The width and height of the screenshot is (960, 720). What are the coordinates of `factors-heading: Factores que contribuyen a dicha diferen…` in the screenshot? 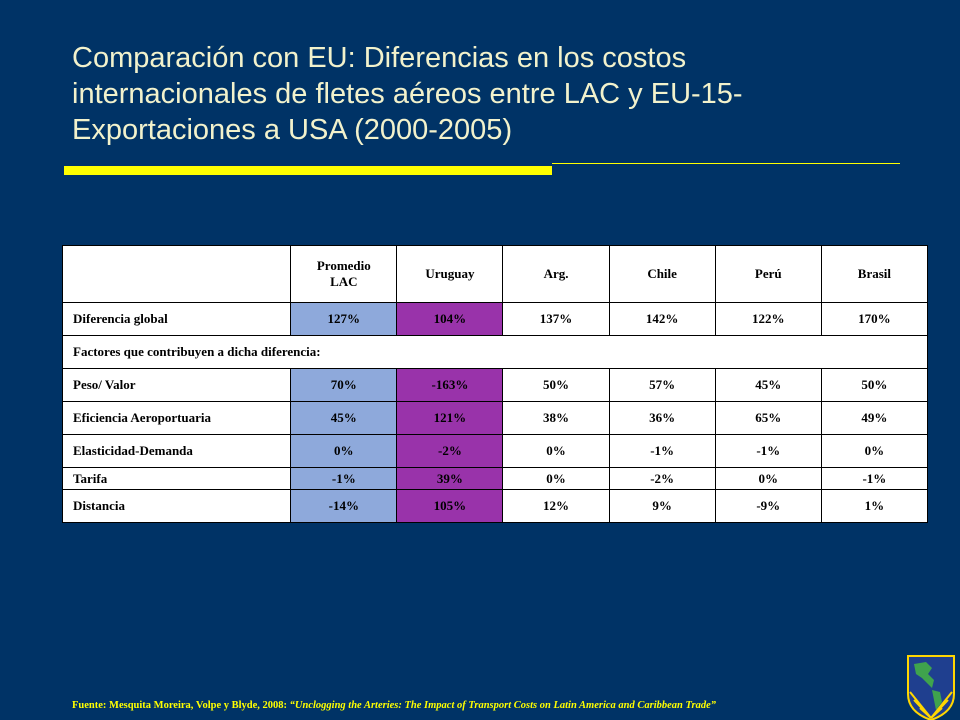 It's located at (495, 352).